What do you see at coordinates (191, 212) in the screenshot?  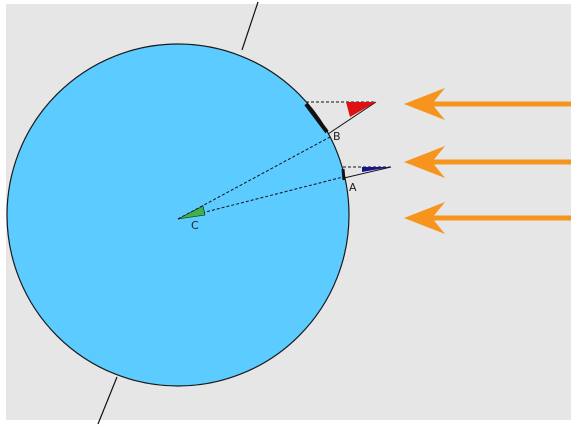 I see `center-angle-wedge` at bounding box center [191, 212].